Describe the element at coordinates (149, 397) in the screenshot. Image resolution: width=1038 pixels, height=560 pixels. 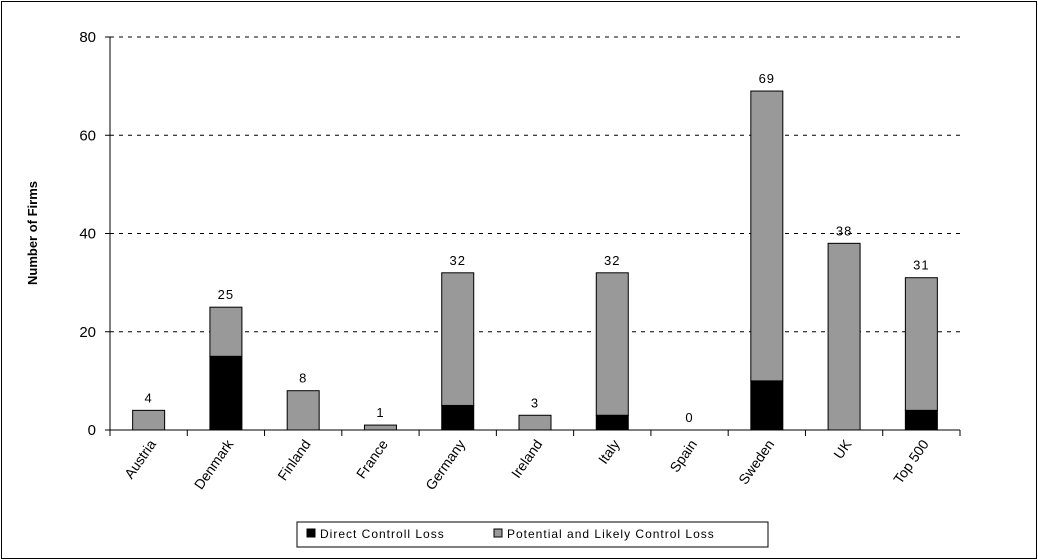
I see `data-label: 4` at that location.